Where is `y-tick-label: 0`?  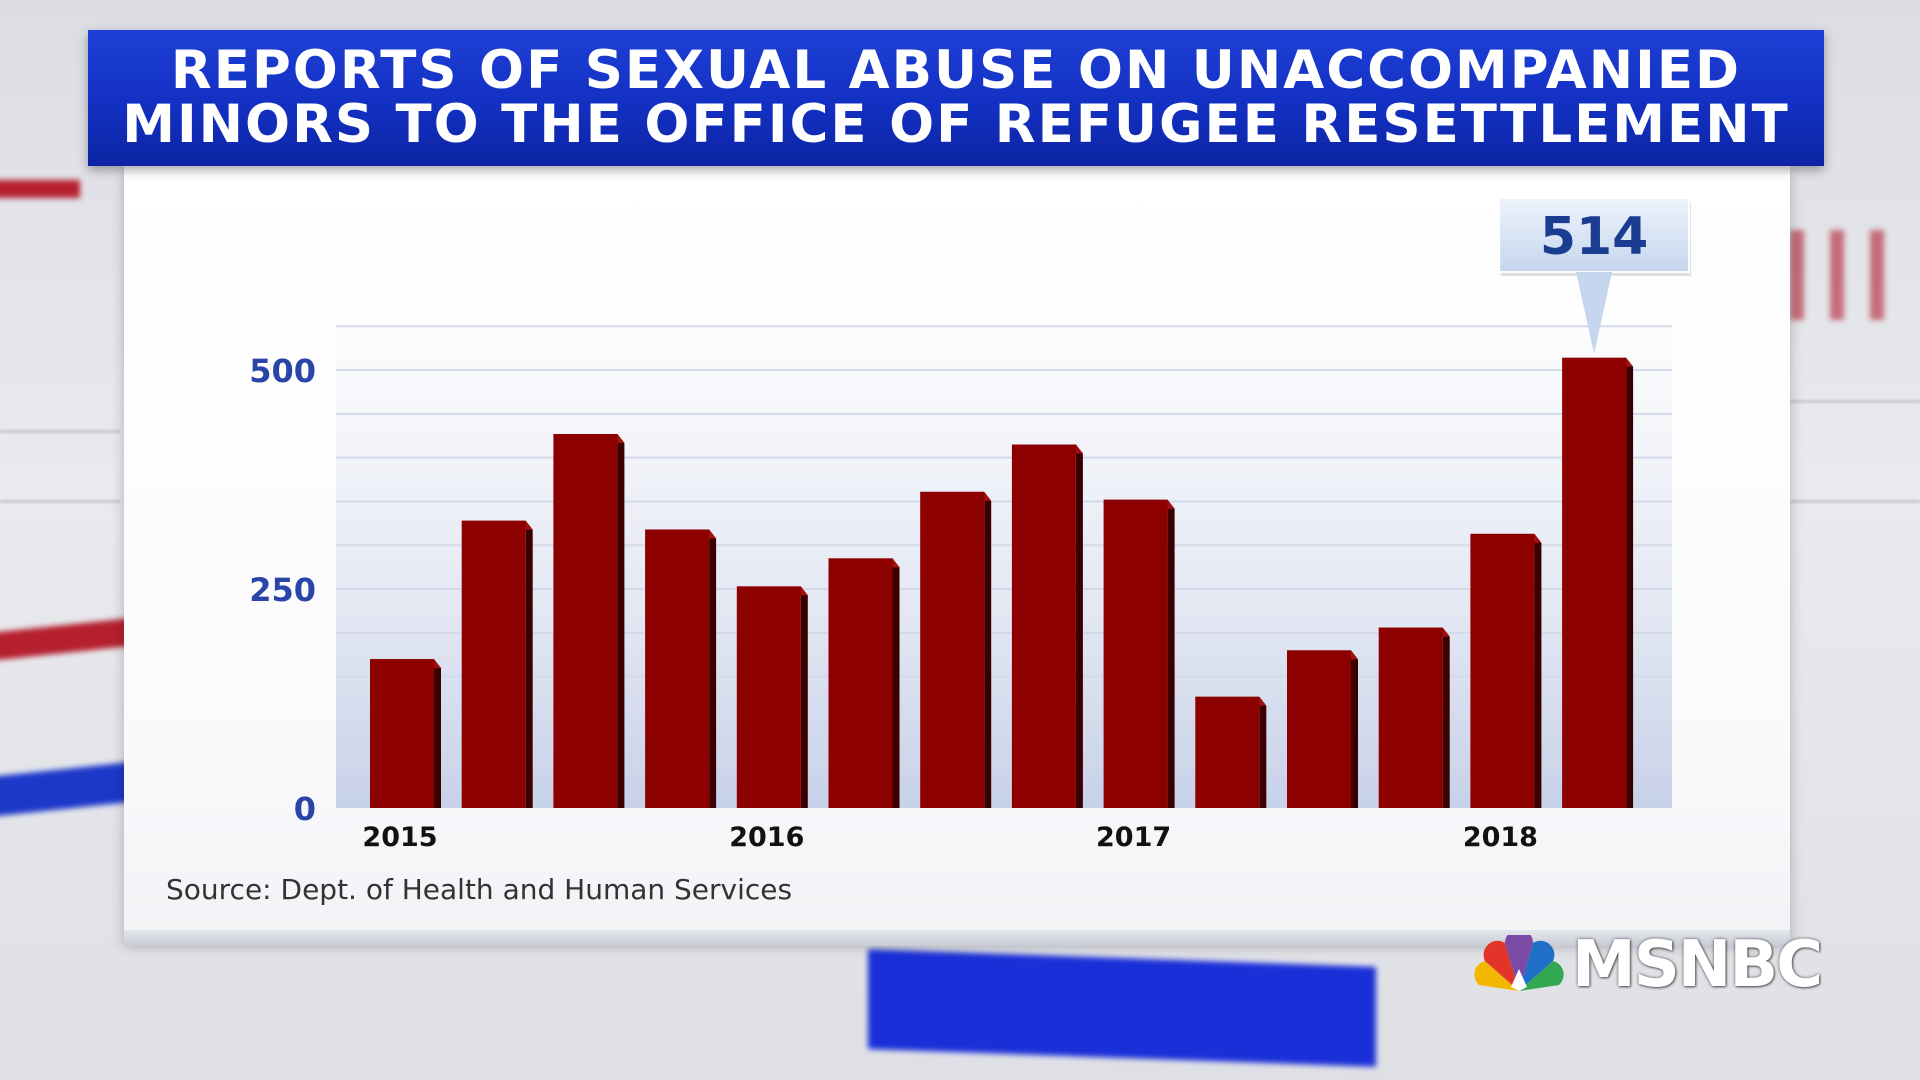 y-tick-label: 0 is located at coordinates (305, 809).